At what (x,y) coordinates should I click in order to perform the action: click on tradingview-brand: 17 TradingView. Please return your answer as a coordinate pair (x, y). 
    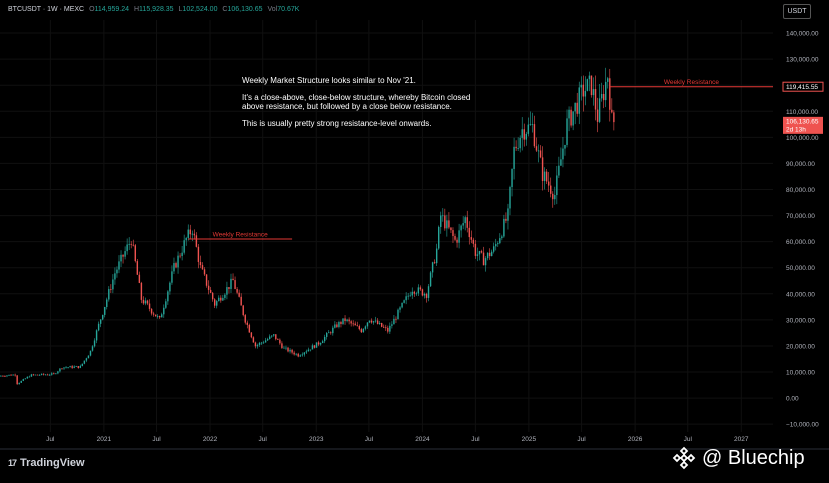
    Looking at the image, I should click on (46, 463).